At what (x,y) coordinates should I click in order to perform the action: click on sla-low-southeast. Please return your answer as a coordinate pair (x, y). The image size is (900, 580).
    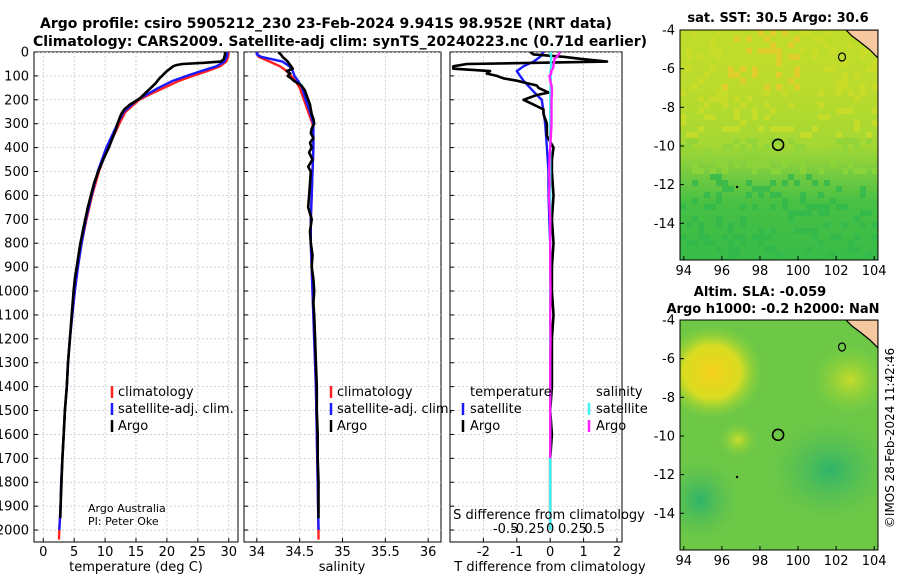
    Looking at the image, I should click on (824, 470).